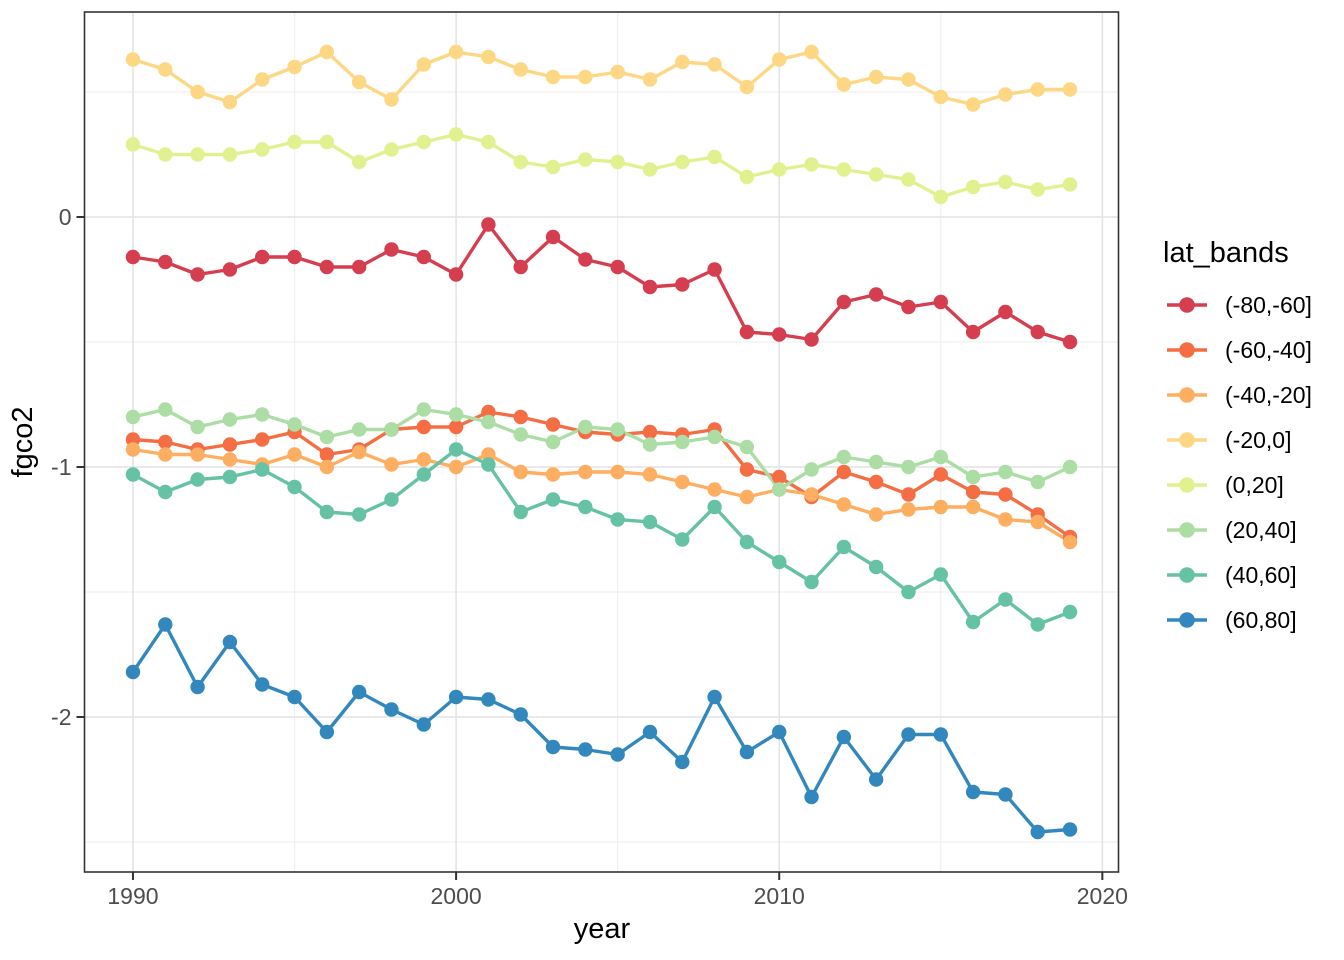 This screenshot has height=960, width=1344. I want to click on legend-key-point-icon, so click(1187, 530).